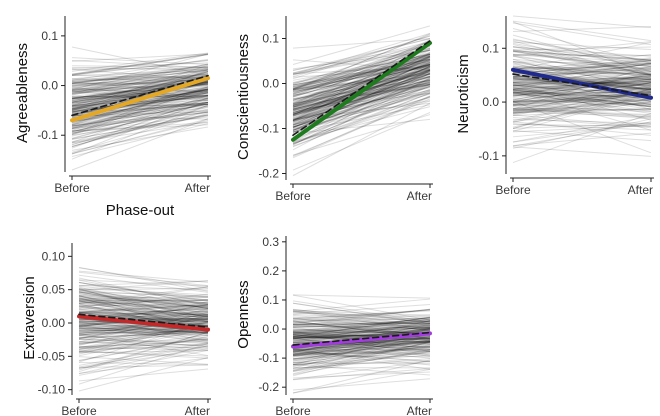  I want to click on panel-agreeableness: -0.1 0.0 0.1 Before After Agreeableness, so click(112, 105).